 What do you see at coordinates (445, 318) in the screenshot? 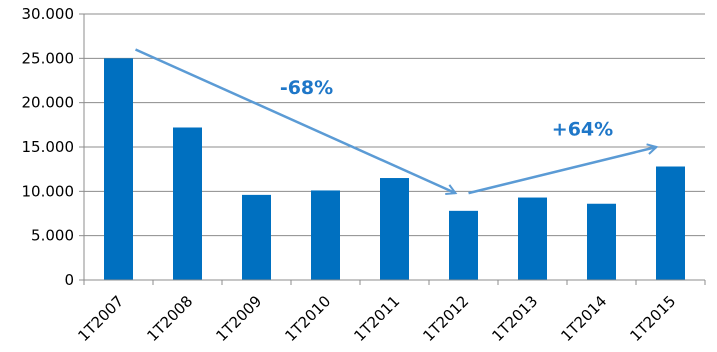
I see `x-tick-label: 1T2012` at bounding box center [445, 318].